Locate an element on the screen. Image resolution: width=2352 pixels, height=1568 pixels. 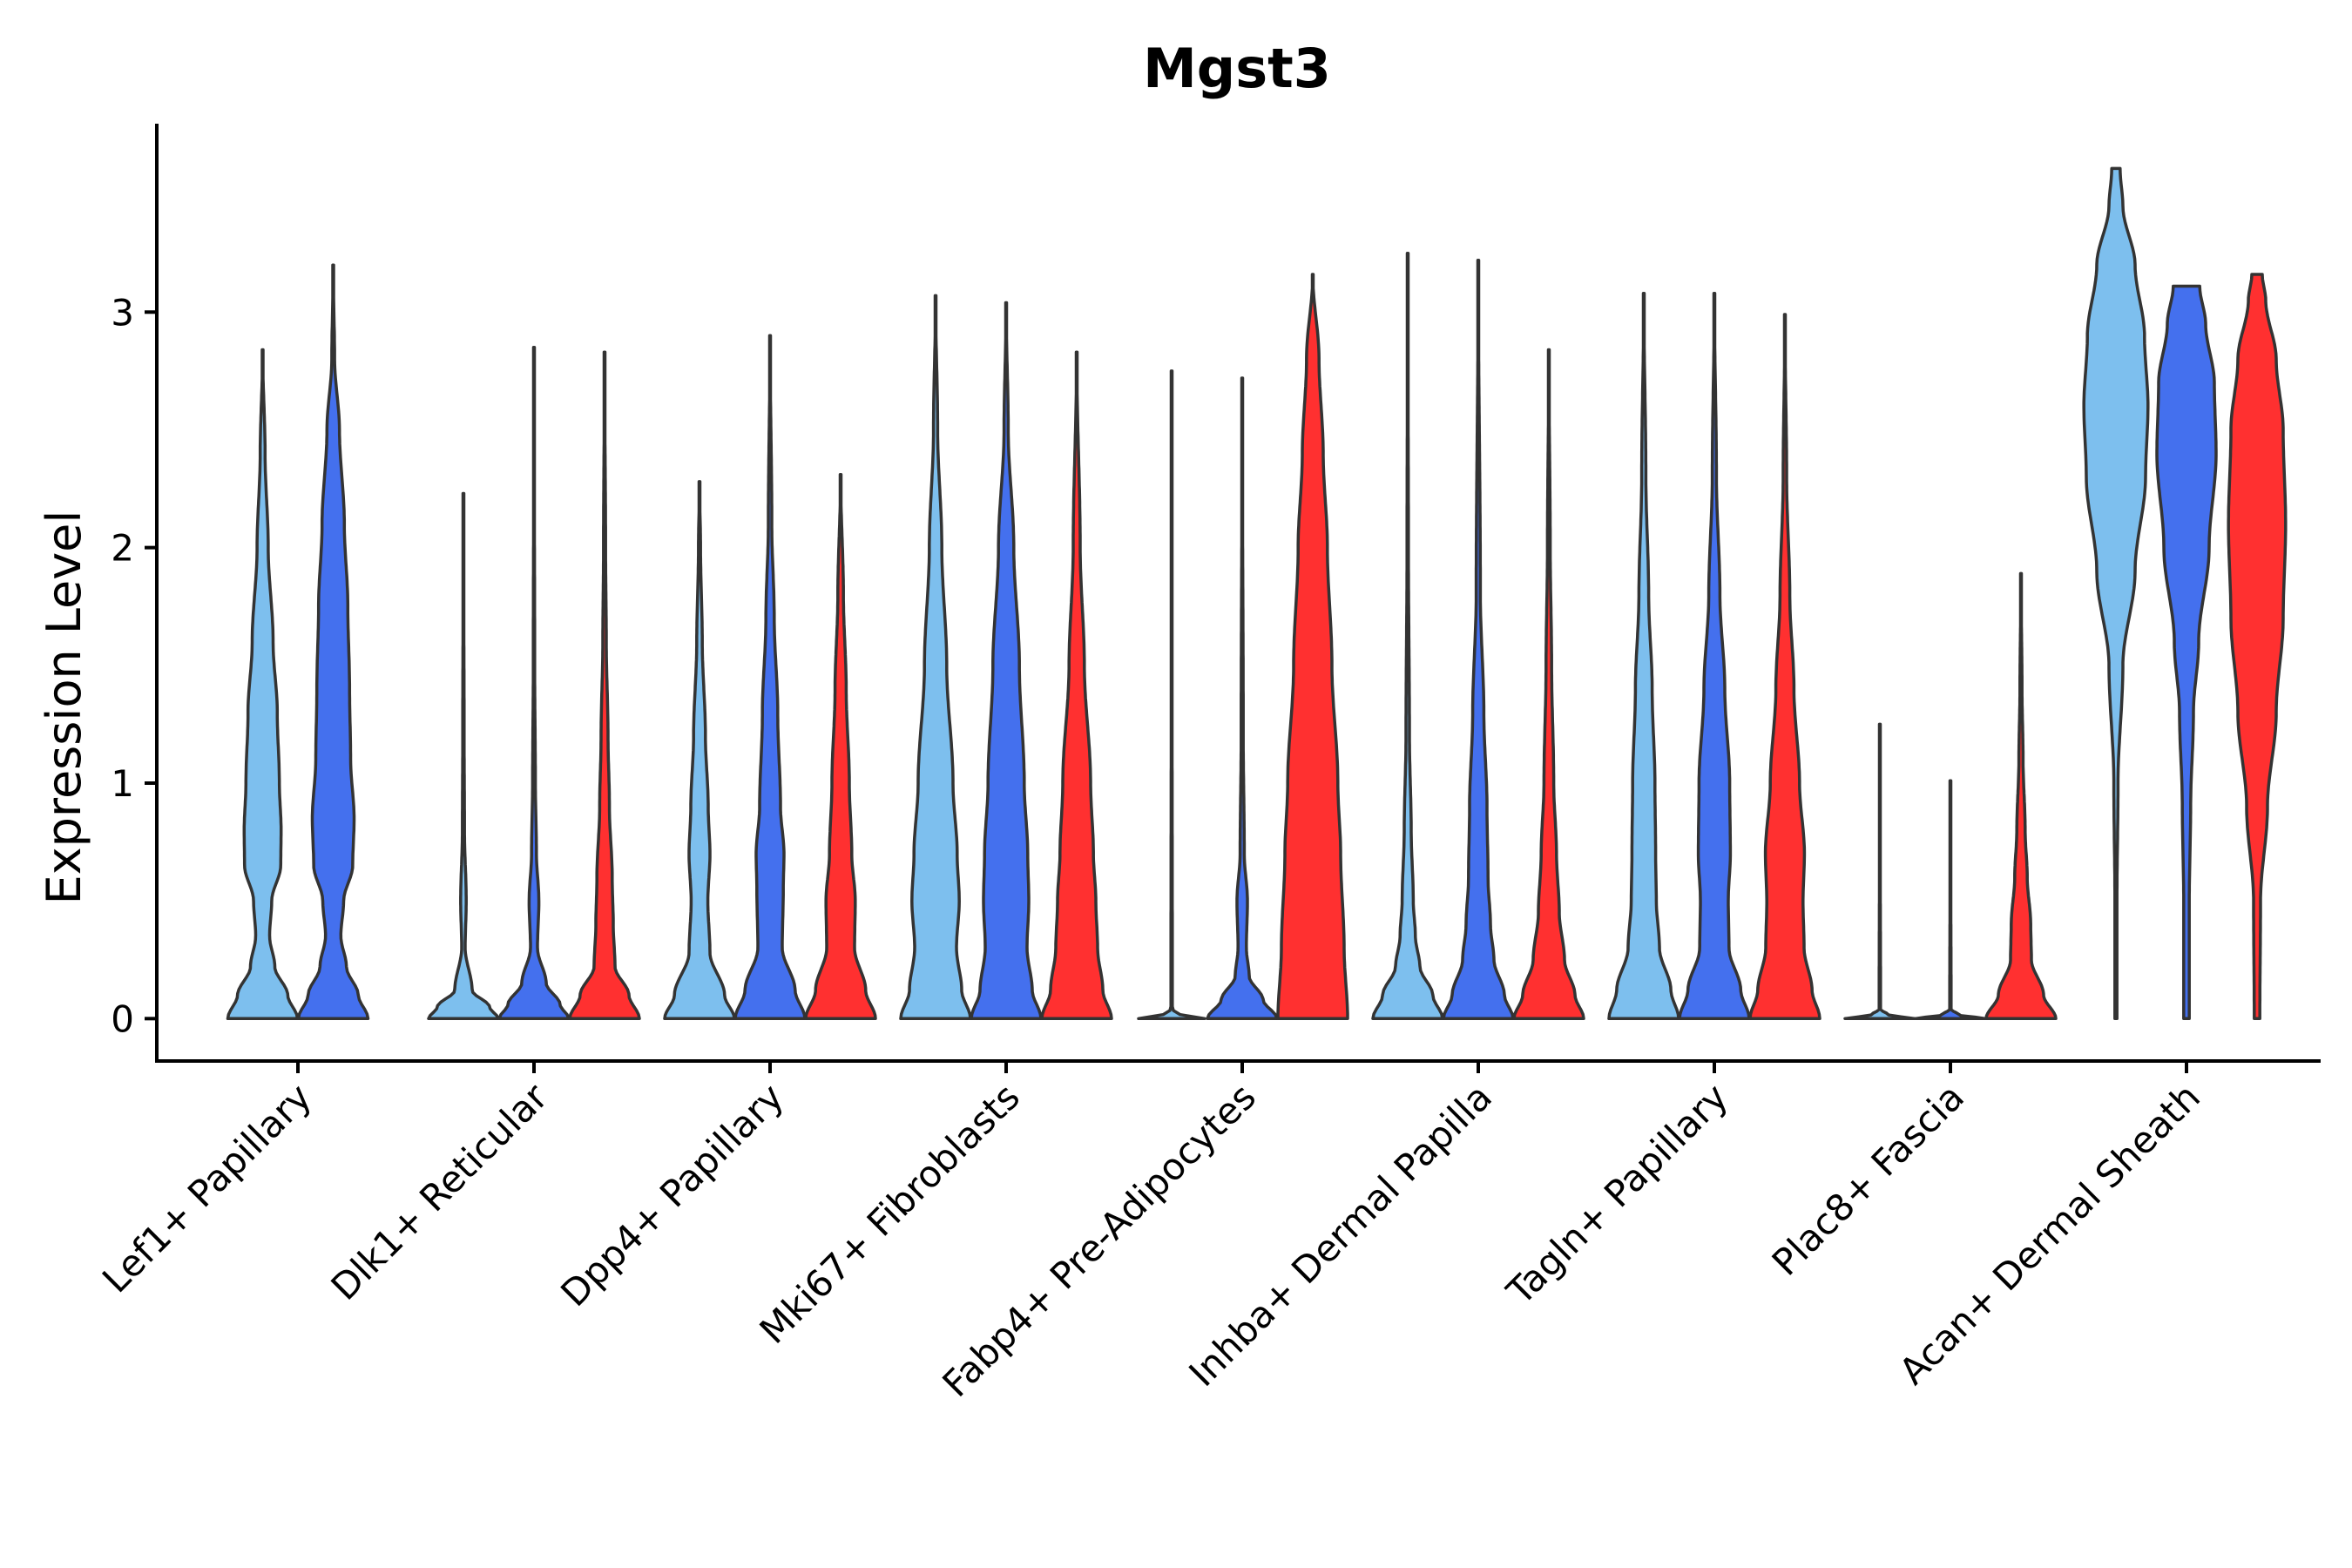
y-tick-label: 3 is located at coordinates (122, 312).